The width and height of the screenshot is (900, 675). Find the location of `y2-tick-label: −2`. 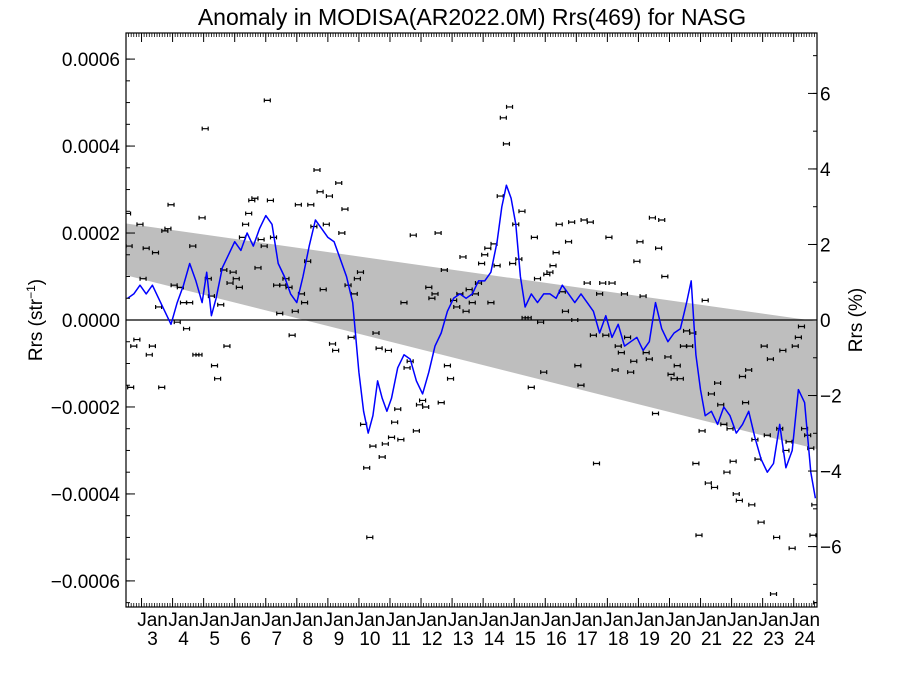

y2-tick-label: −2 is located at coordinates (831, 397).